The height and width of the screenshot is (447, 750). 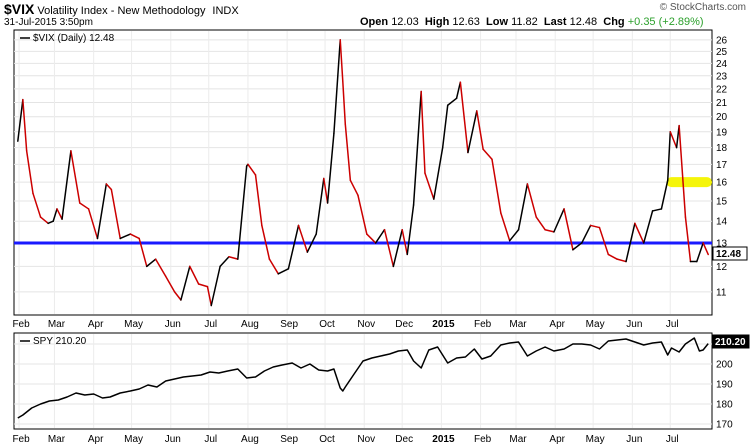 I want to click on ticker-symbol: $VIX, so click(x=19, y=9).